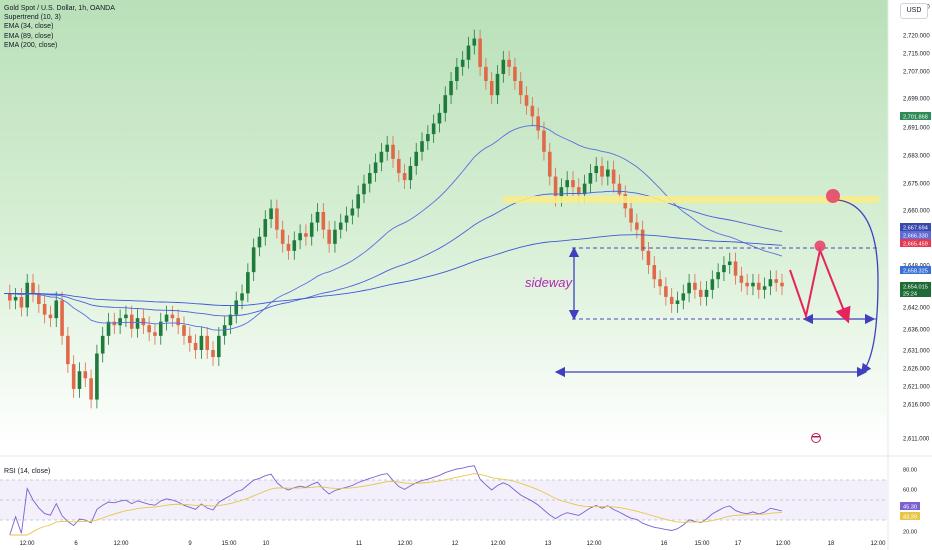 The height and width of the screenshot is (550, 932). Describe the element at coordinates (910, 532) in the screenshot. I see `rsi-tick-label: 20.00` at that location.